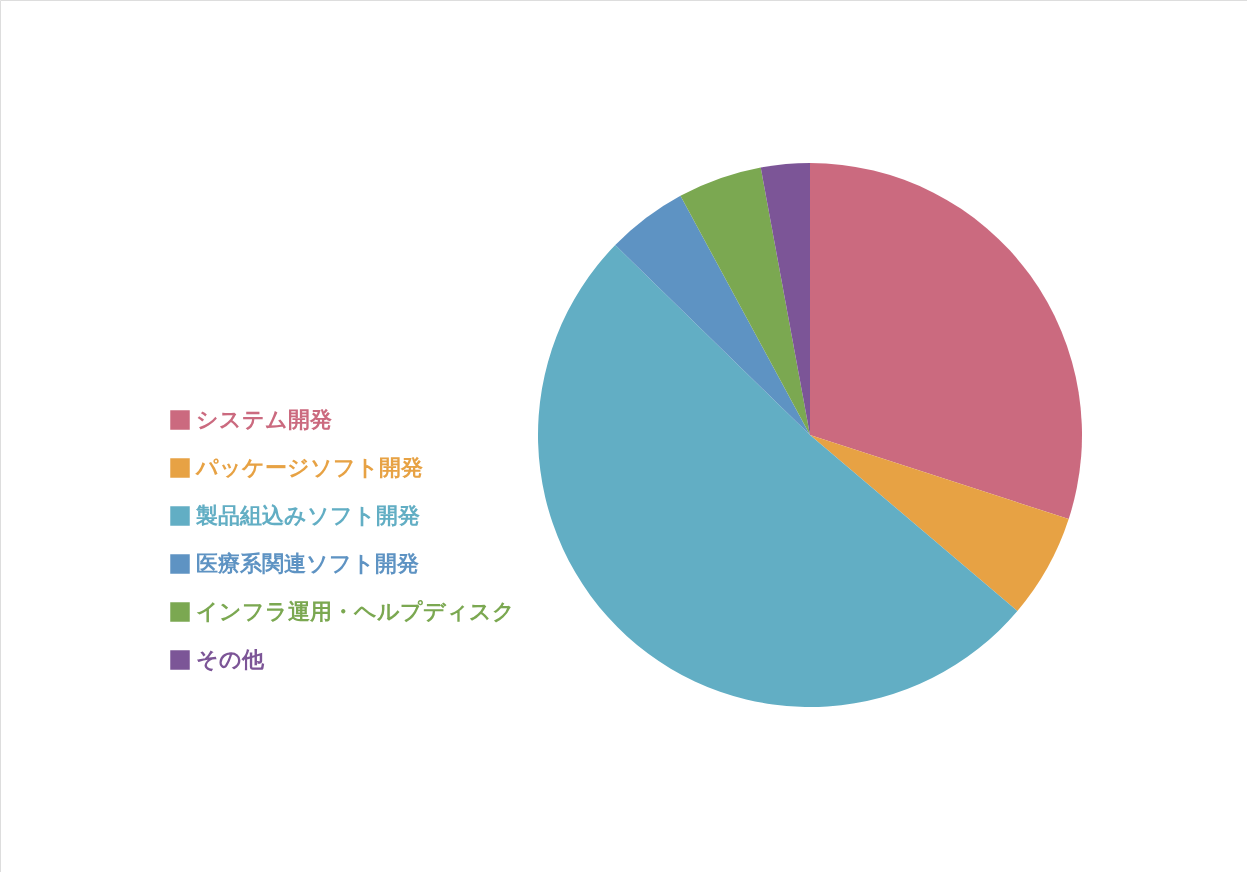  What do you see at coordinates (309, 467) in the screenshot?
I see `legend-label: パッケージソフト開発` at bounding box center [309, 467].